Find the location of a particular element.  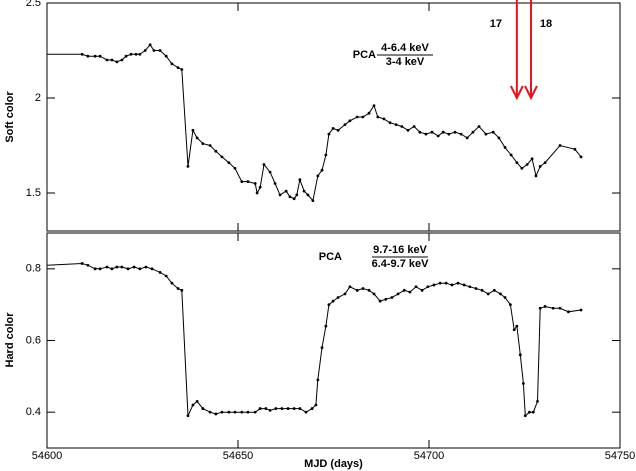

x-tick-label: 54600 is located at coordinates (47, 456).